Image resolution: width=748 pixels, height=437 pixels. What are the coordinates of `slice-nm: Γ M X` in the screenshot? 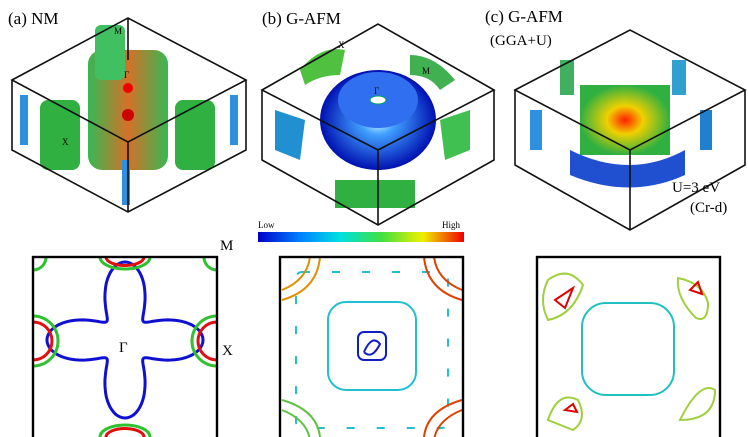 It's located at (132, 337).